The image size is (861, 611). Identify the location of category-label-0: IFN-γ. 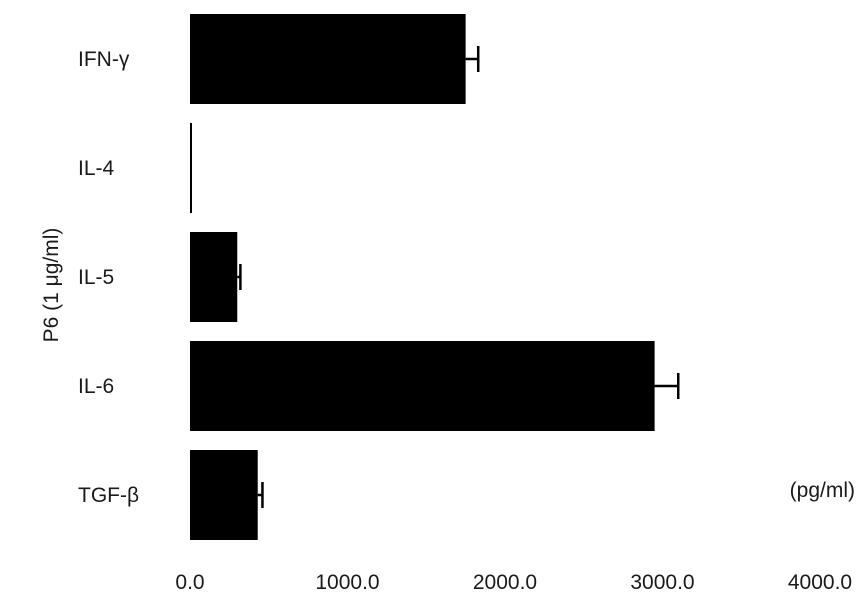
(104, 59).